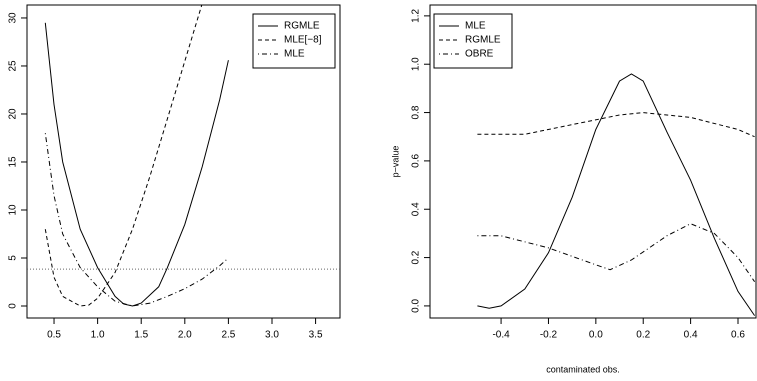  I want to click on y-tick-label: 0.8, so click(416, 112).